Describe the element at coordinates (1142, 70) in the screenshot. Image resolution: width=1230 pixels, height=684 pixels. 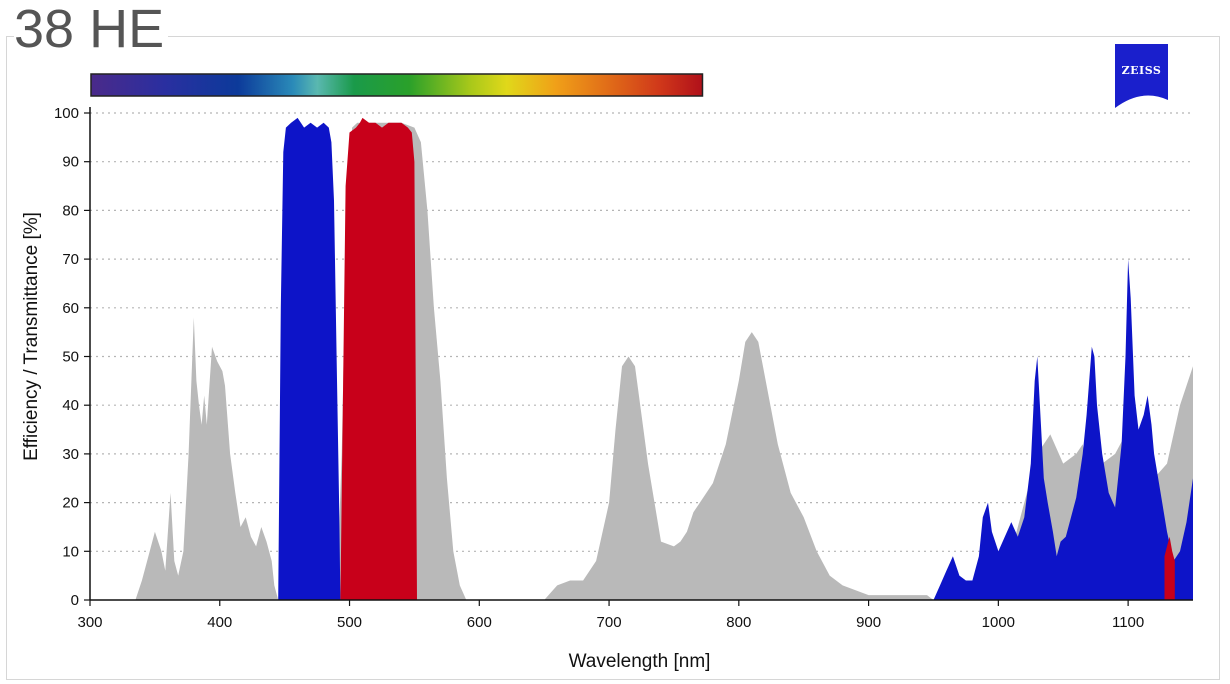
I see `zeiss-logo-text: ZEISS` at that location.